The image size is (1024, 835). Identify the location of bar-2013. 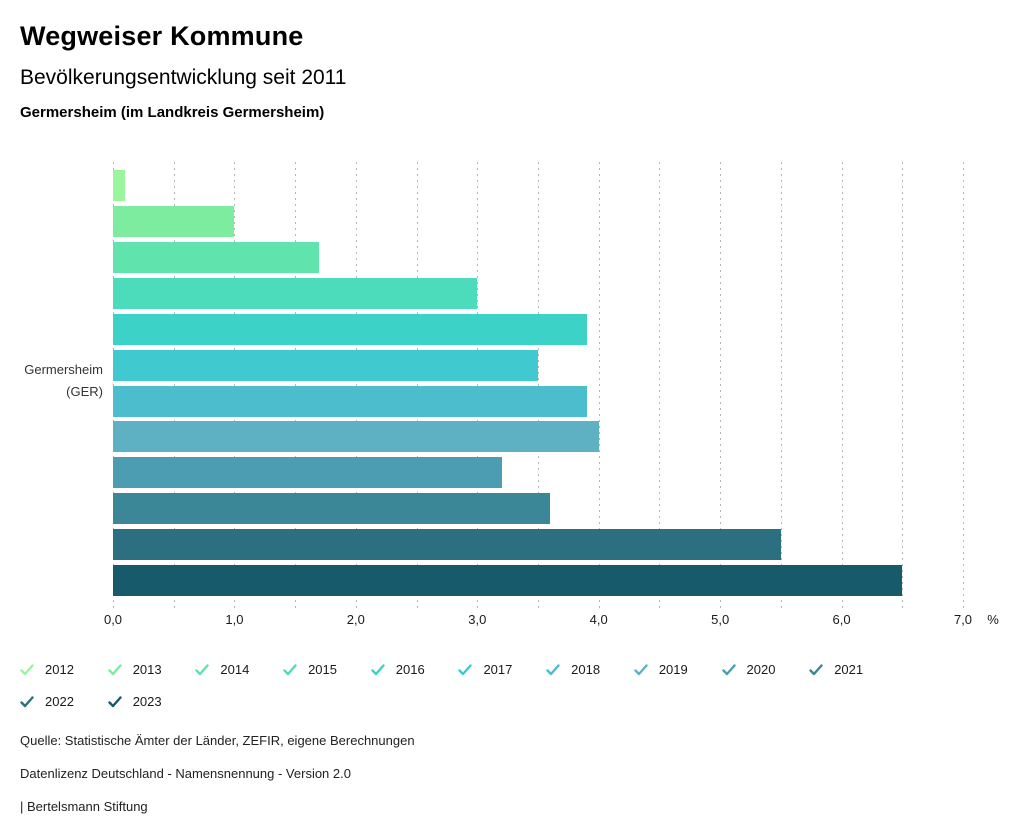
(174, 221).